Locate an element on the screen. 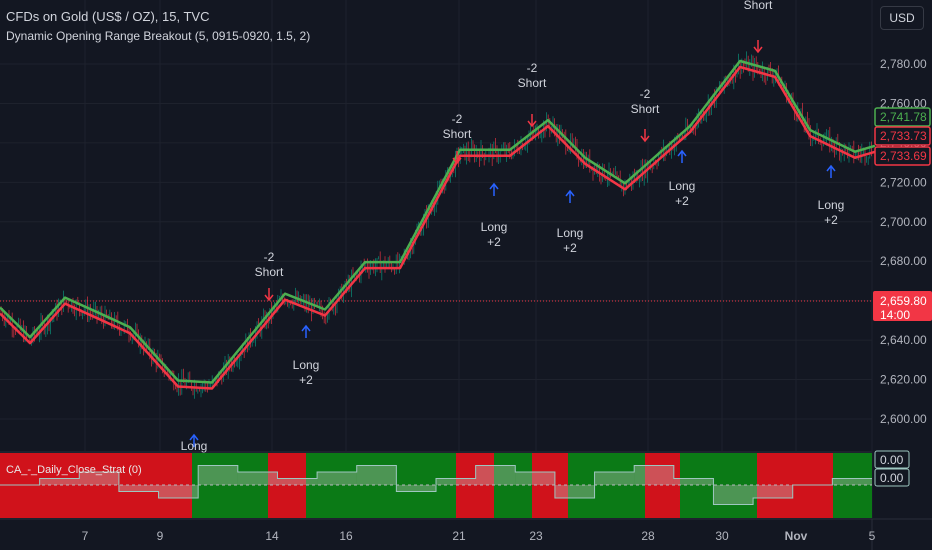 Image resolution: width=932 pixels, height=550 pixels. x-tick-label: 14 is located at coordinates (272, 536).